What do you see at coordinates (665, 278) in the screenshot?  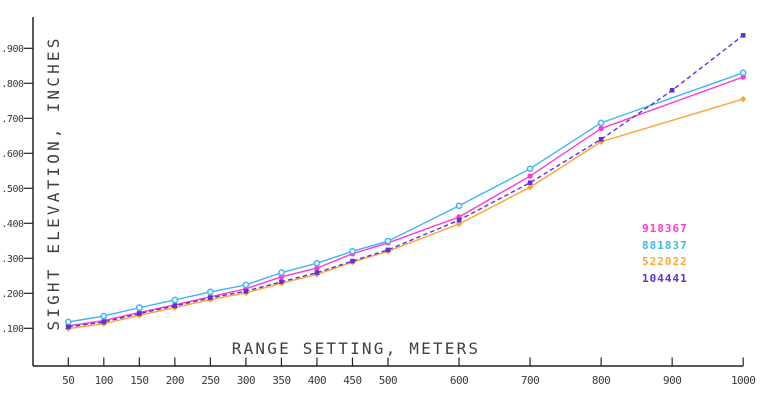 I see `legend-item-104441: 104441` at bounding box center [665, 278].